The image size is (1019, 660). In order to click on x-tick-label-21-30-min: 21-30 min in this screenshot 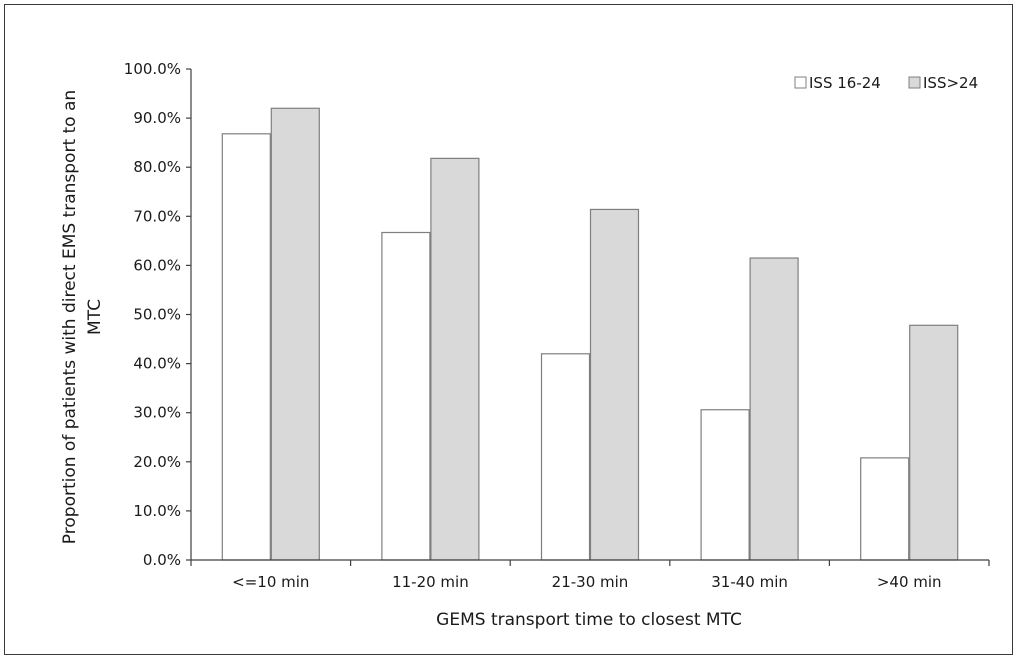, I will do `click(590, 582)`.